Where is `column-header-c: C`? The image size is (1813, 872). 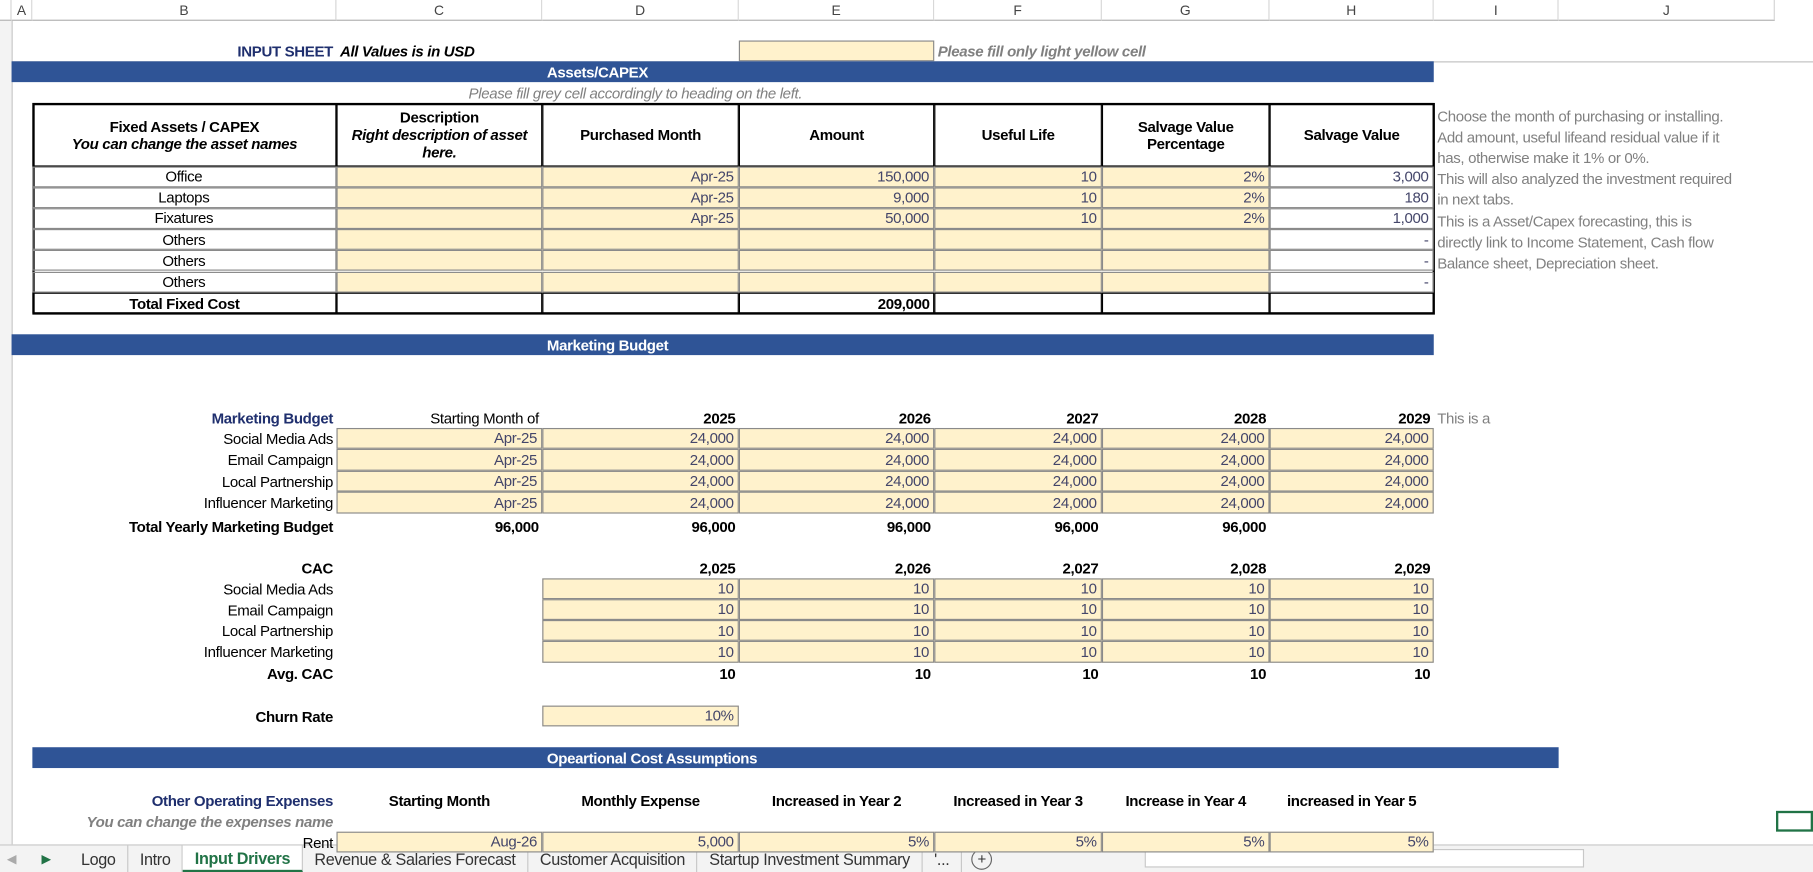 column-header-c: C is located at coordinates (439, 10).